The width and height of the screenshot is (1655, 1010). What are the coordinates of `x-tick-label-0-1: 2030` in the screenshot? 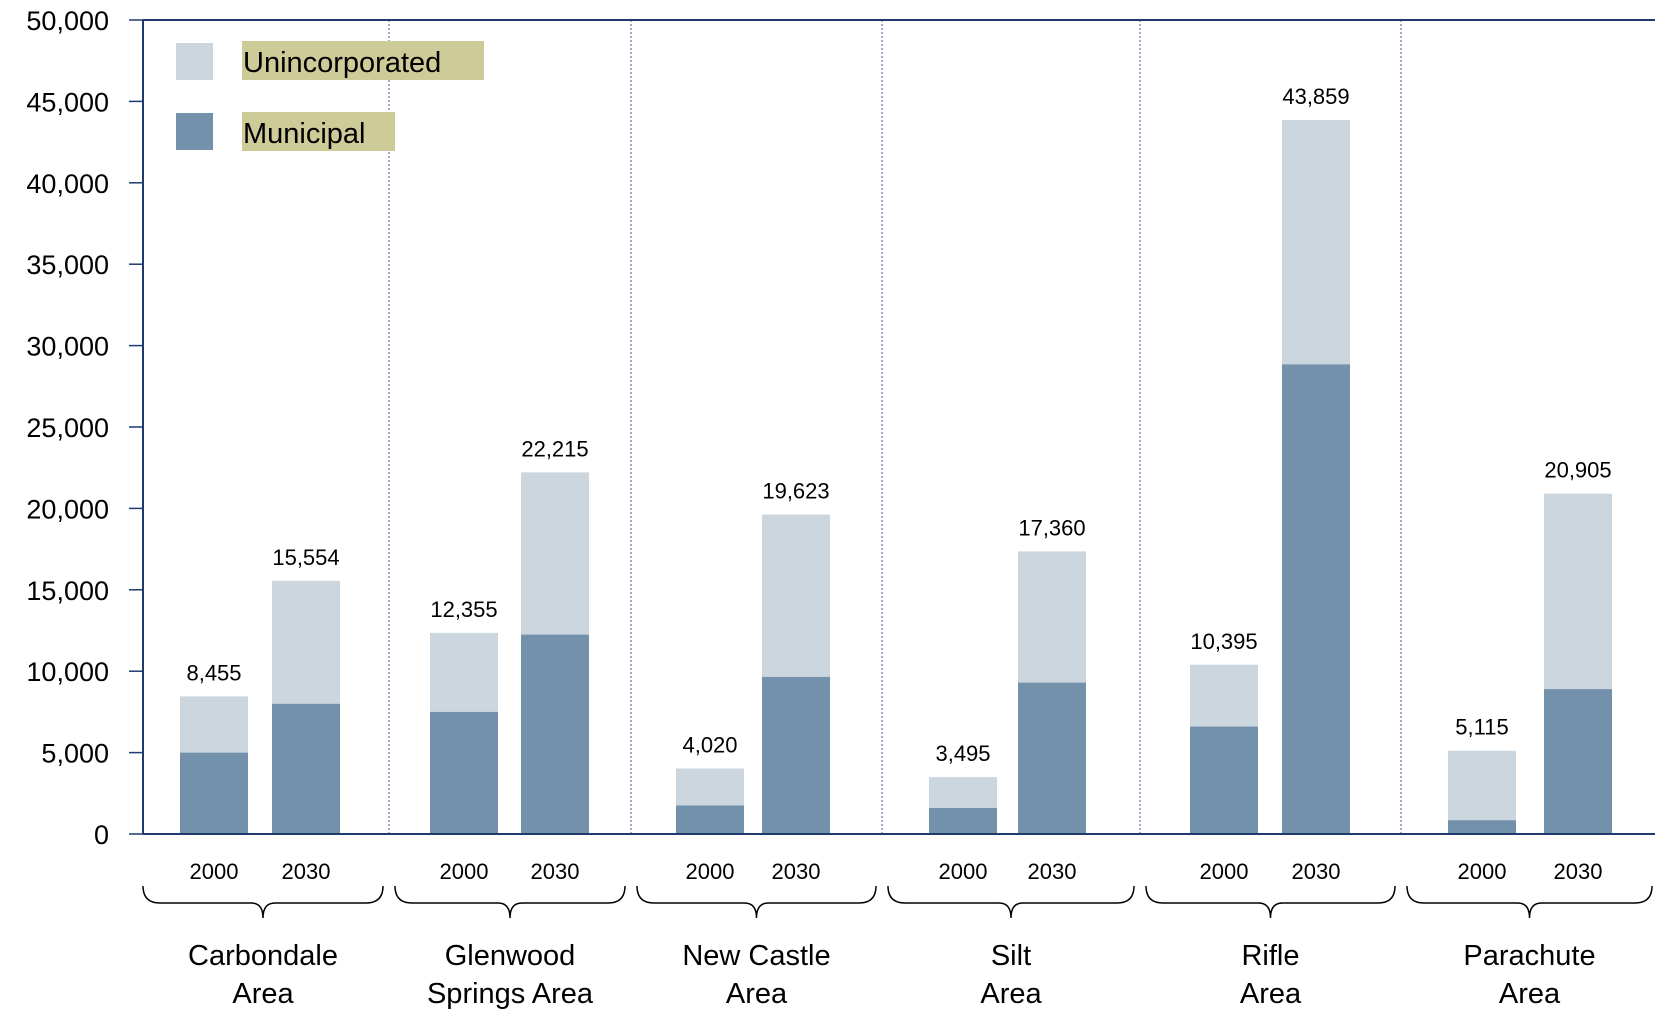 It's located at (306, 871).